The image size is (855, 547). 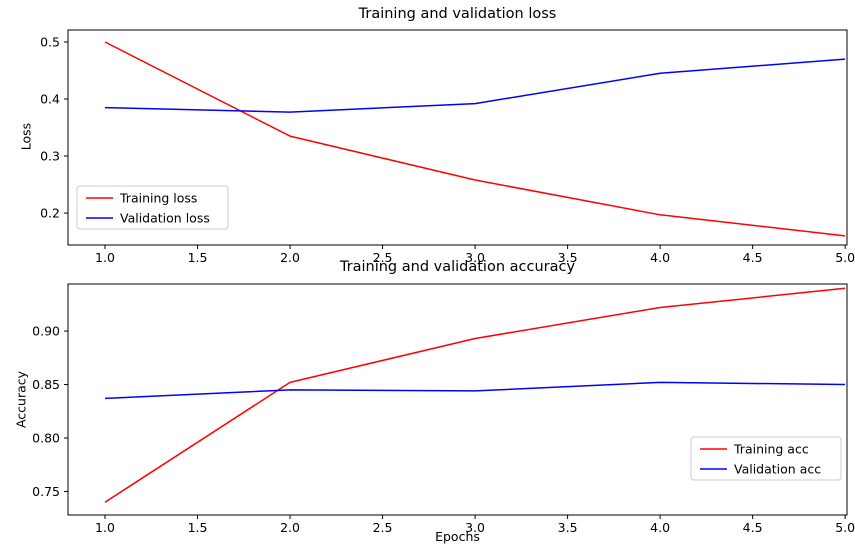 What do you see at coordinates (50, 213) in the screenshot?
I see `y-tick-label: 0.2` at bounding box center [50, 213].